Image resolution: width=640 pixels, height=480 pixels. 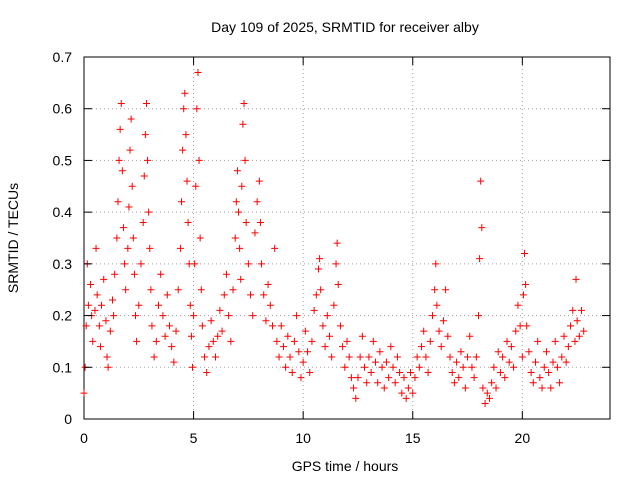 I want to click on x-tick-label: 10, so click(x=303, y=438).